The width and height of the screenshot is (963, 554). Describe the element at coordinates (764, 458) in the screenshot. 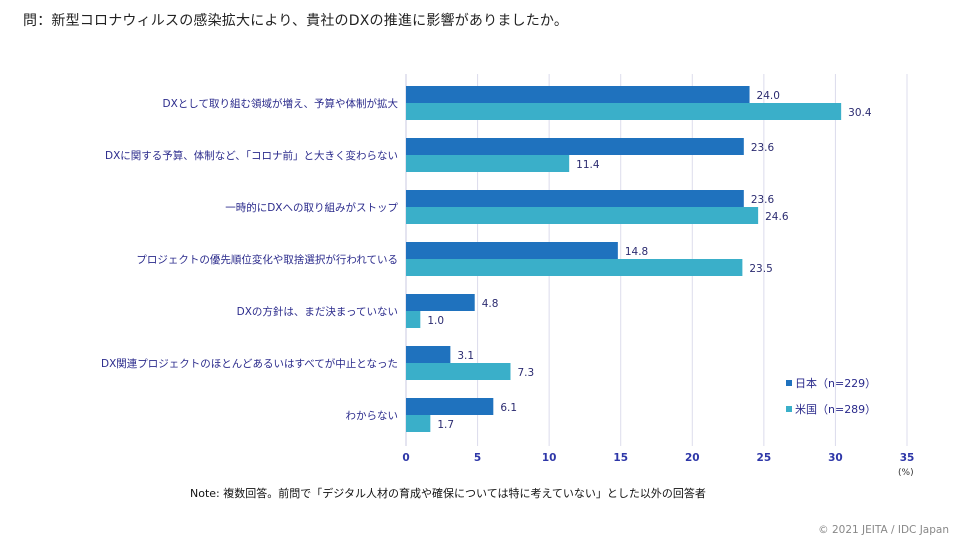

I see `x-tick-label: 25` at that location.